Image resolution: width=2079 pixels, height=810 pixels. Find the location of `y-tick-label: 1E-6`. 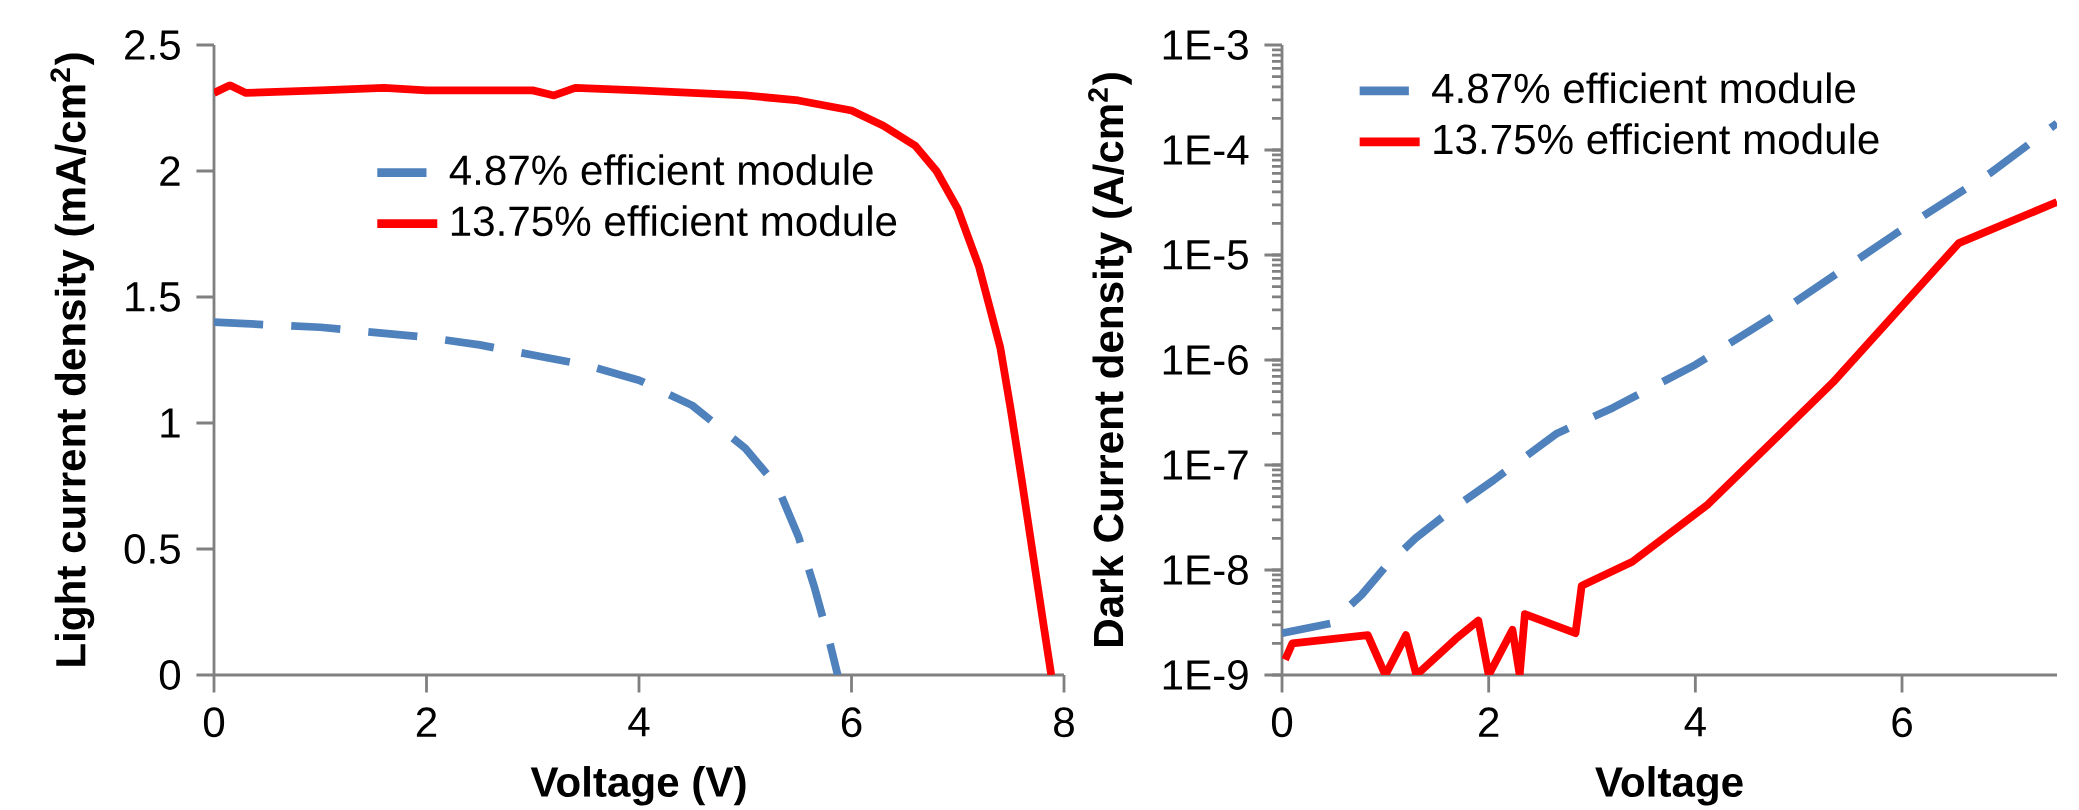

y-tick-label: 1E-6 is located at coordinates (1205, 360).